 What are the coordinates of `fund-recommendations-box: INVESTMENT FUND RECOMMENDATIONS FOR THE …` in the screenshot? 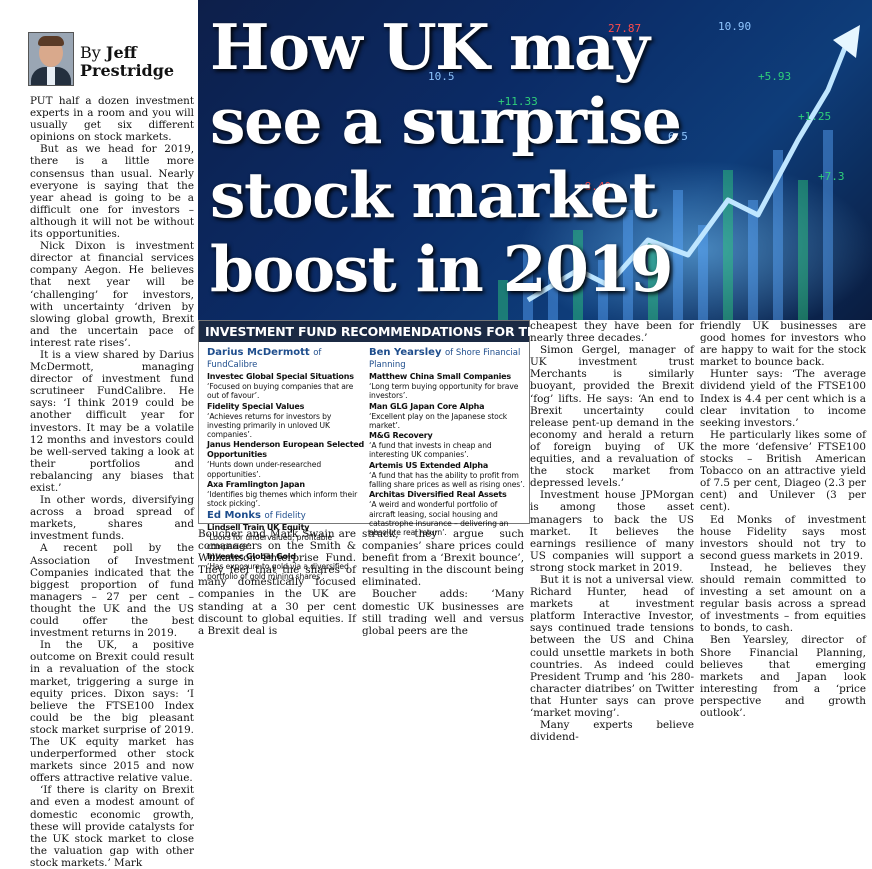 It's located at (392, 450).